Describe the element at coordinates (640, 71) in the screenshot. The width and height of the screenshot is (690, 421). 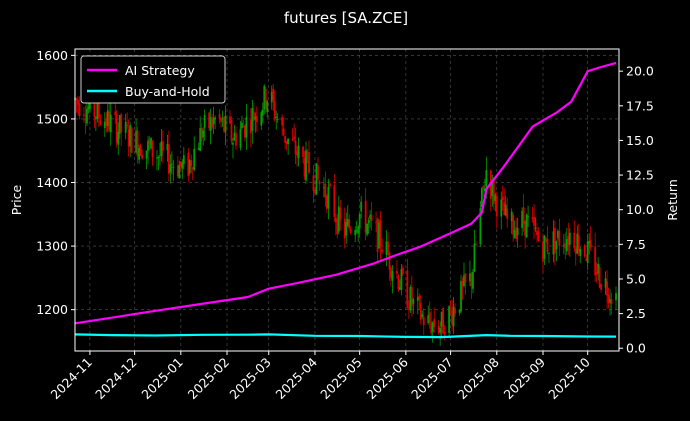
I see `y2-tick-label: 20.0` at that location.